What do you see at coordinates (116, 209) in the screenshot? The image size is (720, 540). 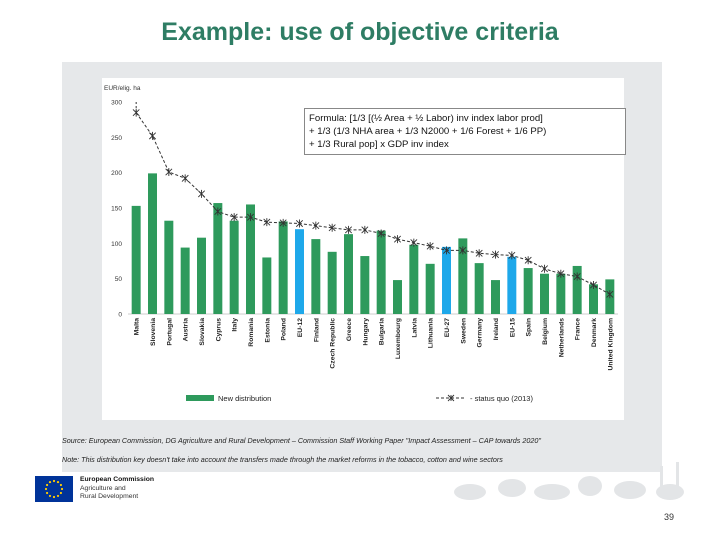 I see `y-tick-label: 150` at bounding box center [116, 209].